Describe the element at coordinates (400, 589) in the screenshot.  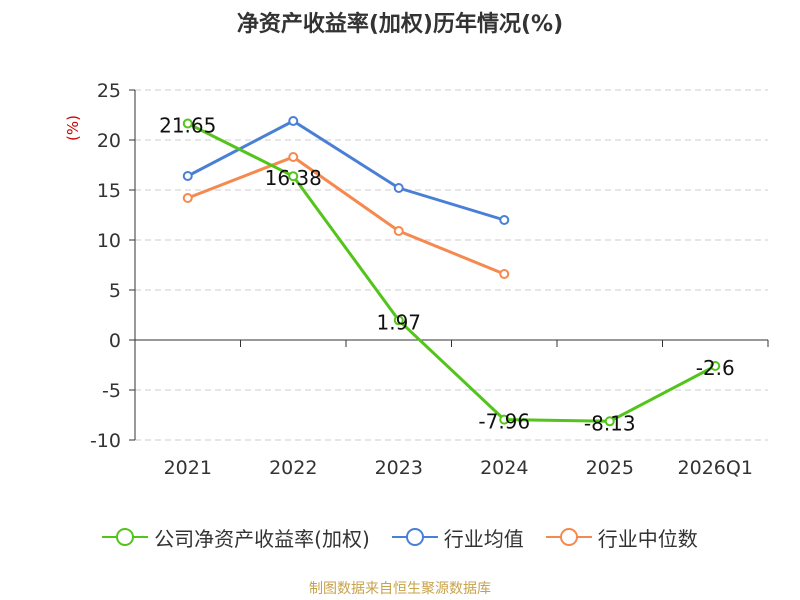
I see `source-note: 制图数据来自恒生聚源数据库` at that location.